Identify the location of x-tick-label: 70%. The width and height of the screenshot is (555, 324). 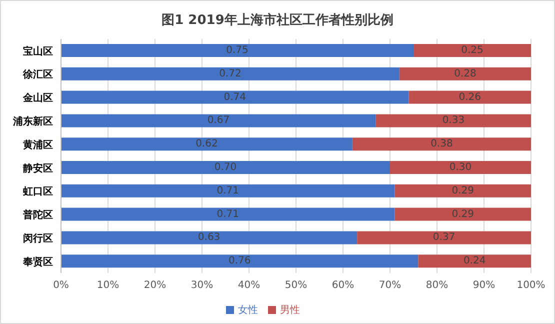
(390, 286).